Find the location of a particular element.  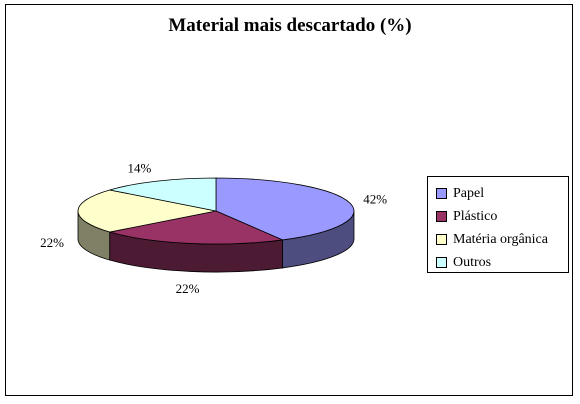

legend-label-outros: Outros is located at coordinates (472, 262).